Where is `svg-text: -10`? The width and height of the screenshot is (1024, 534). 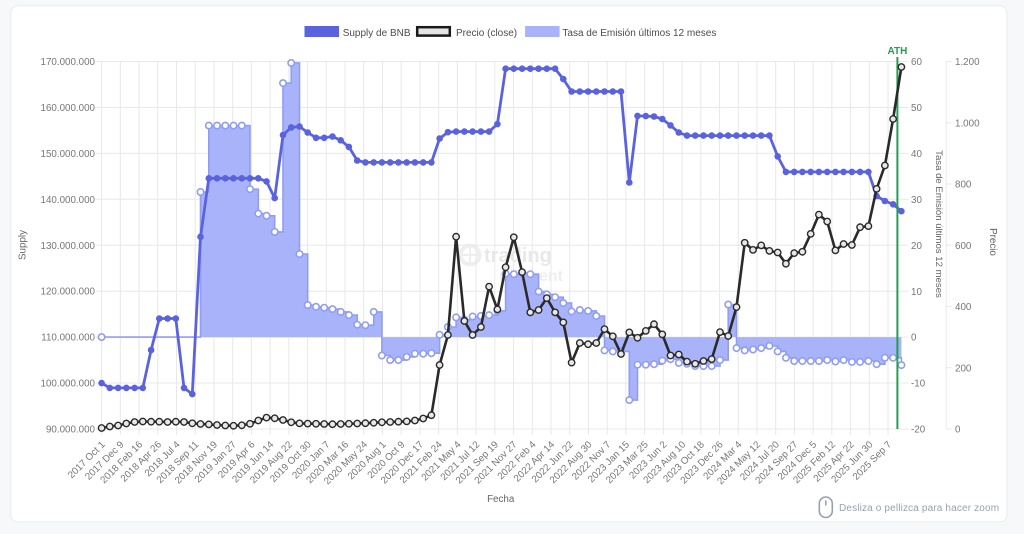 svg-text: -10 is located at coordinates (918, 384).